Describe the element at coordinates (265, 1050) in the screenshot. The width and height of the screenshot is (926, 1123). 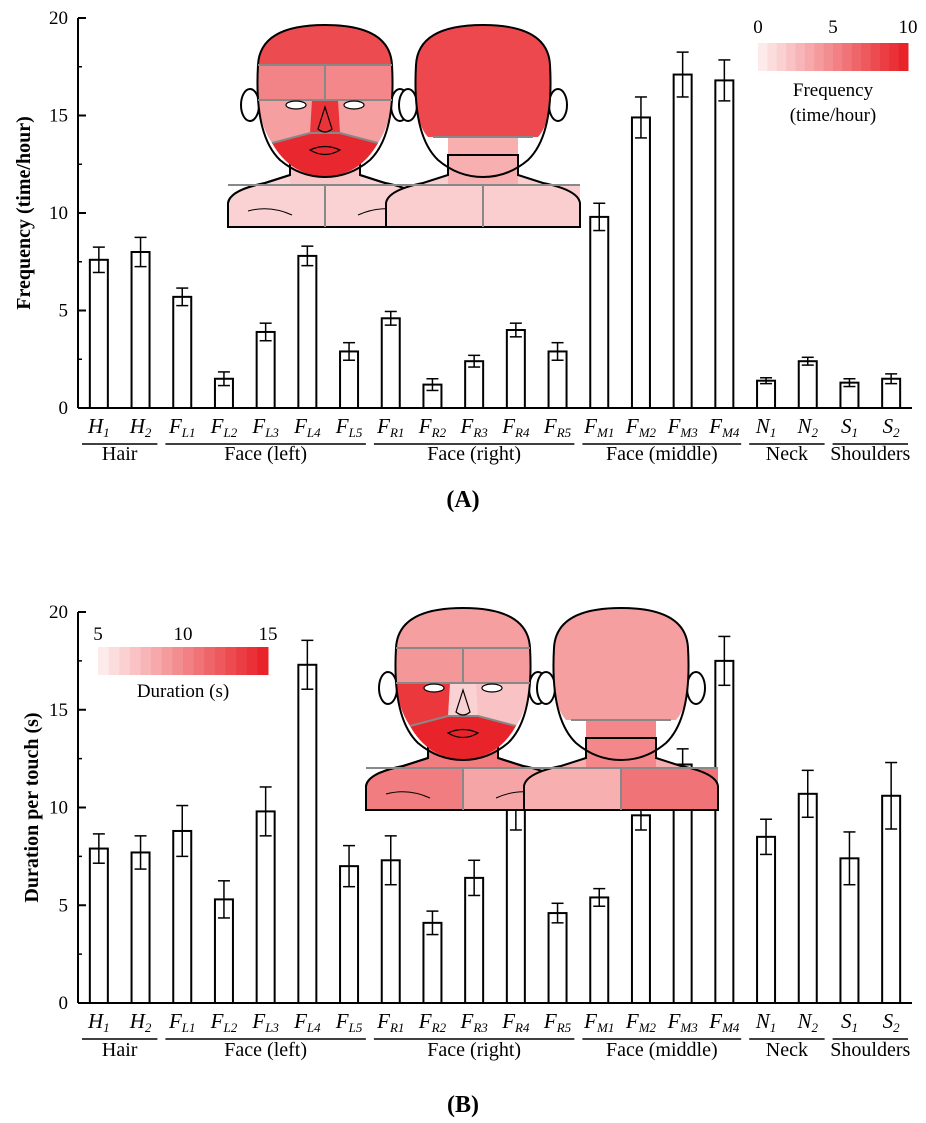
I see `group-label: Face (left)` at that location.